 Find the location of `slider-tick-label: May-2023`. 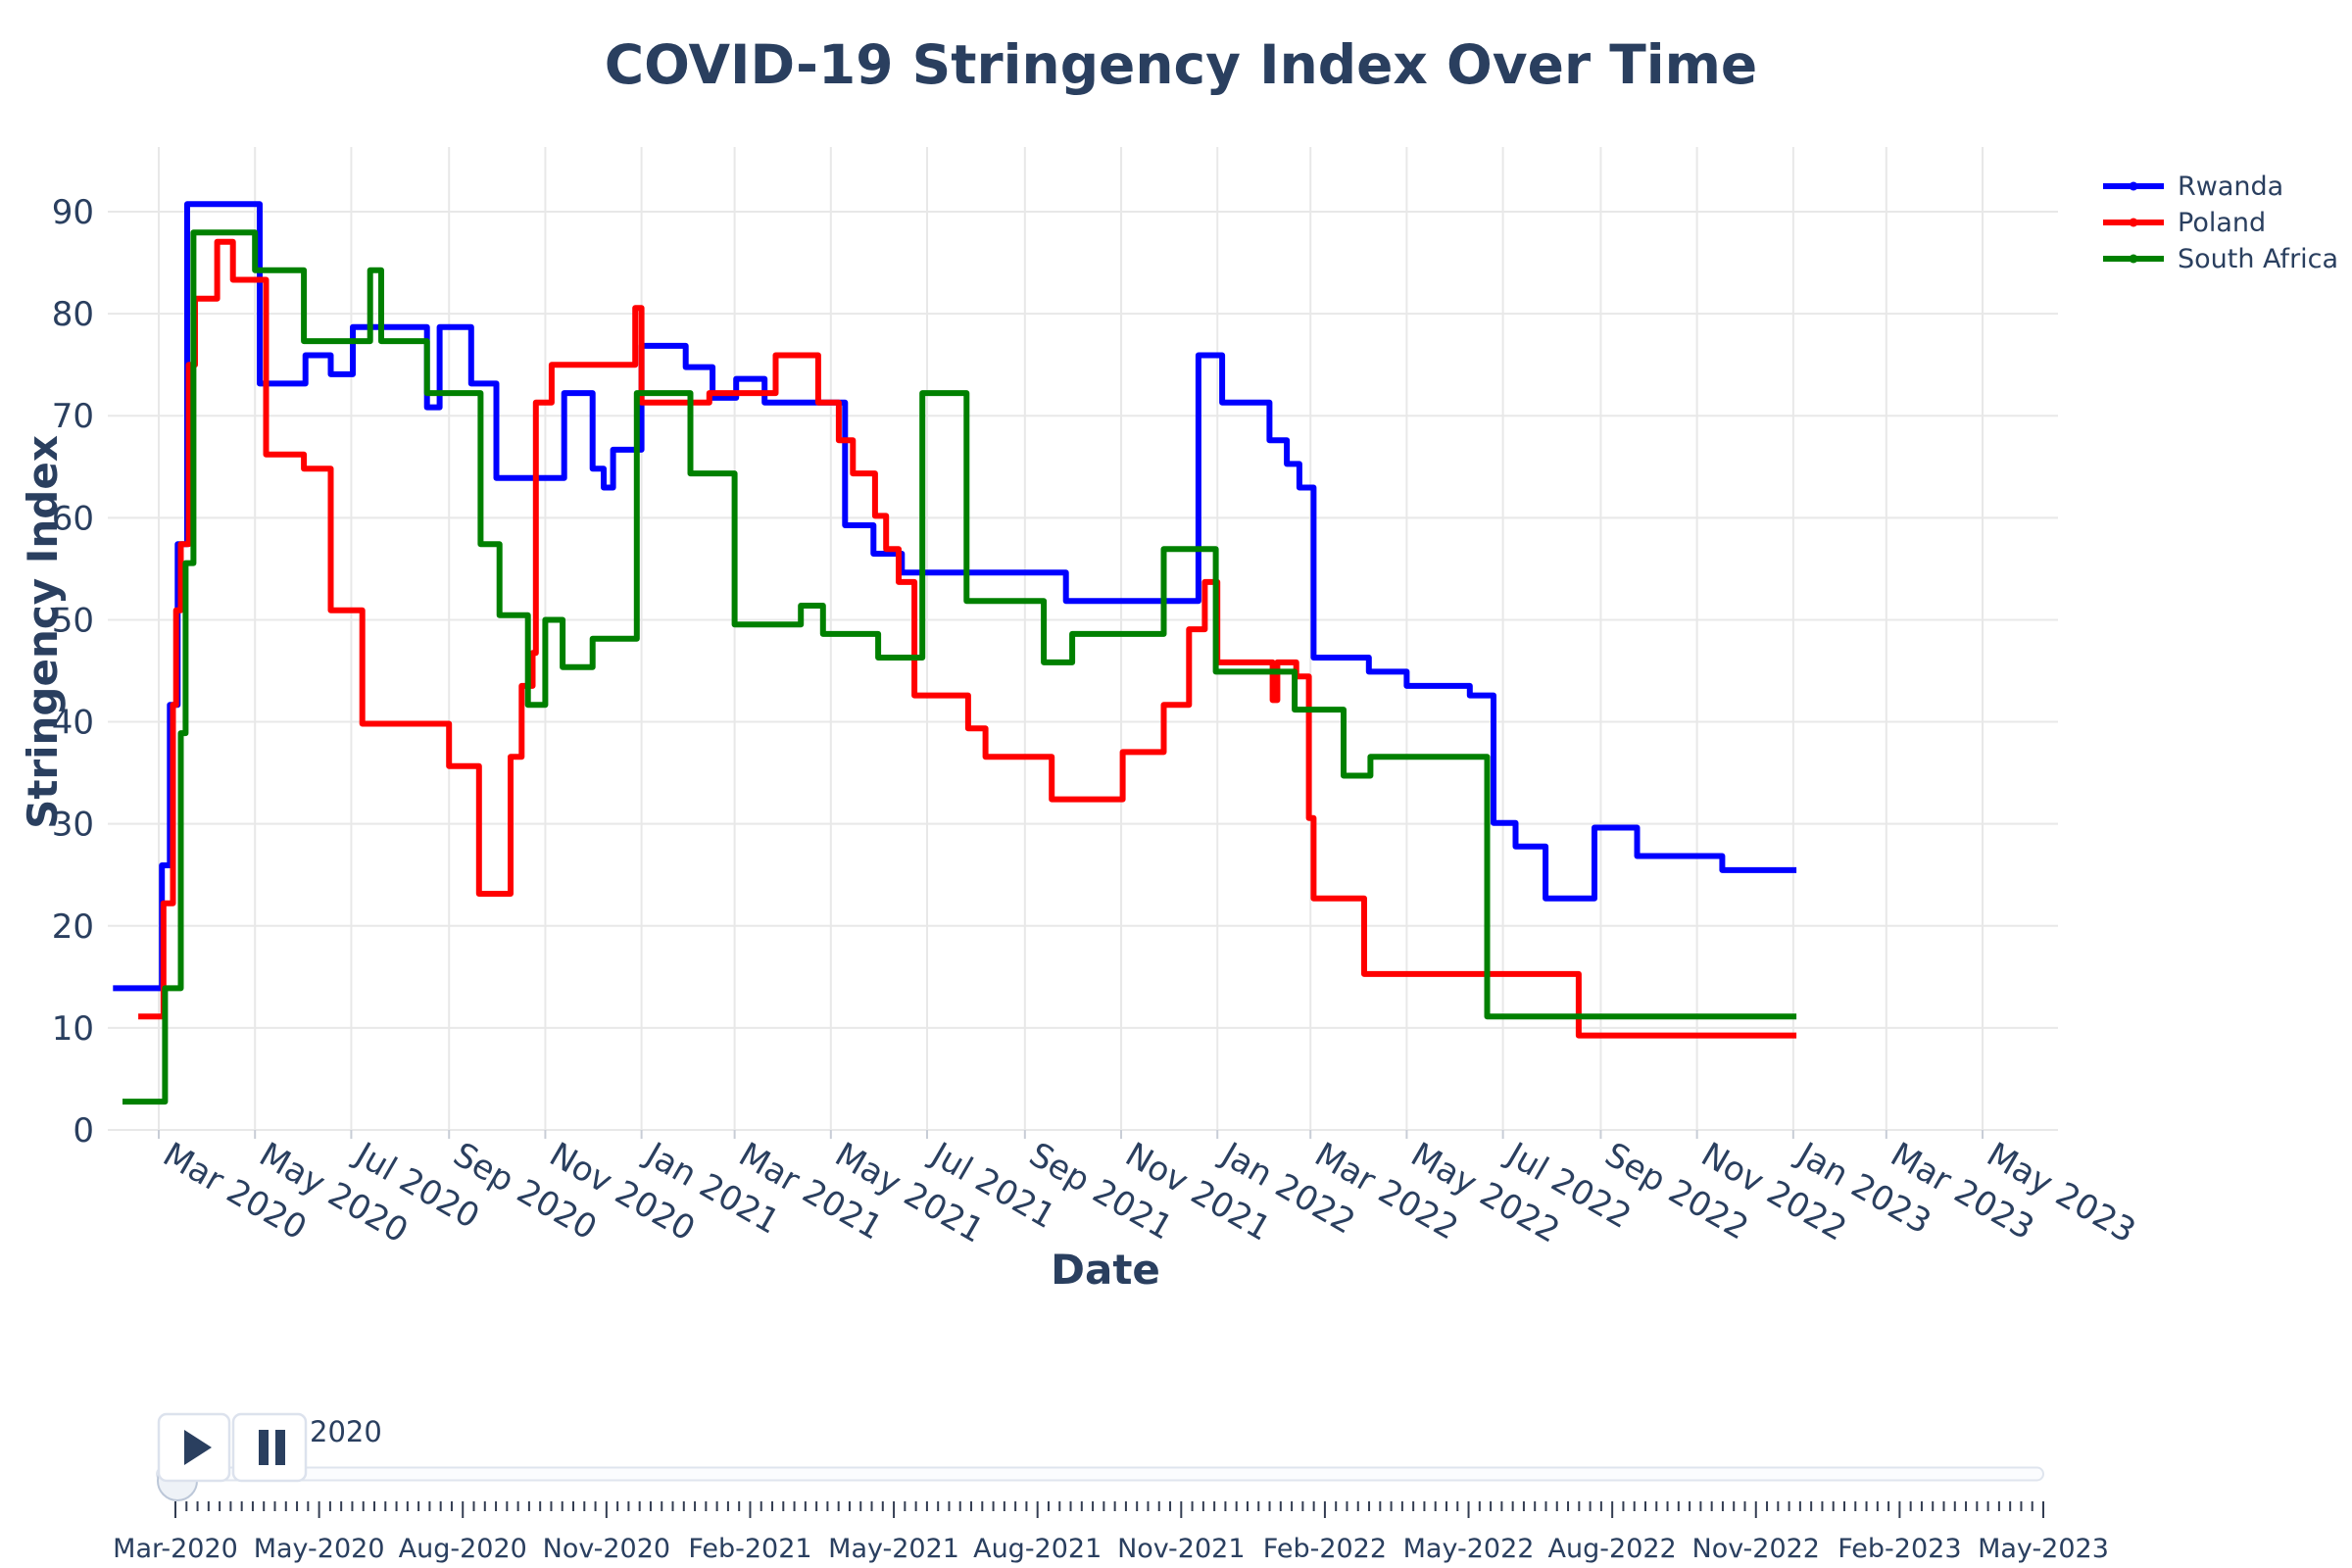

slider-tick-label: May-2023 is located at coordinates (2043, 1549).